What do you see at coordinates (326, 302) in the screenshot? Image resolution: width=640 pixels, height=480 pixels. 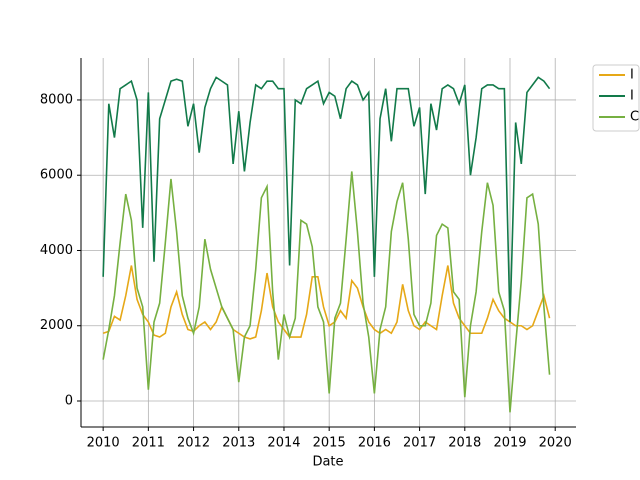 I see `series-line` at bounding box center [326, 302].